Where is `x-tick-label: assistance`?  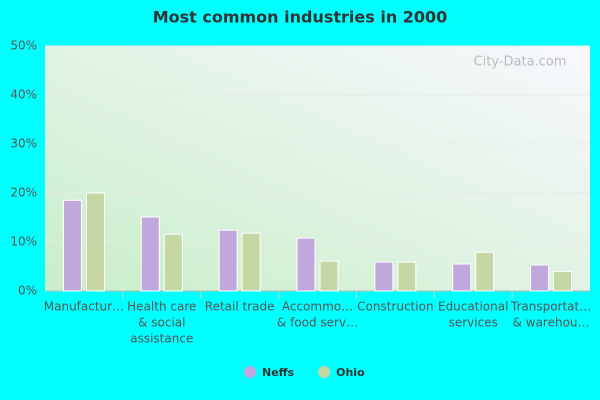 x-tick-label: assistance is located at coordinates (161, 339).